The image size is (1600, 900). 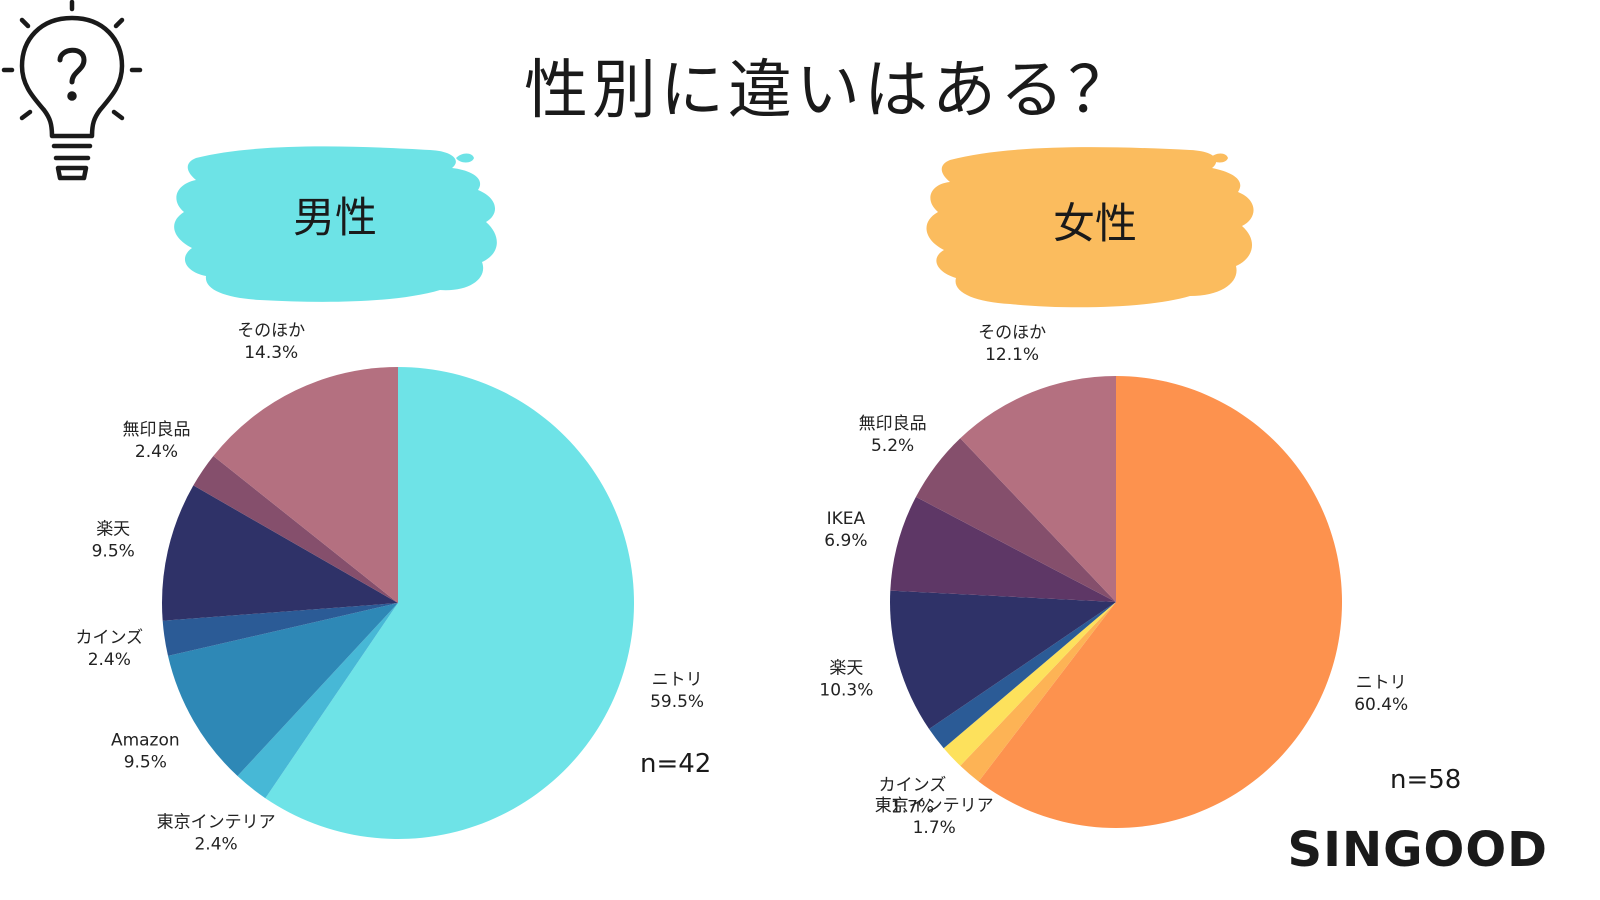 I want to click on male-badge-label: 男性, so click(x=335, y=217).